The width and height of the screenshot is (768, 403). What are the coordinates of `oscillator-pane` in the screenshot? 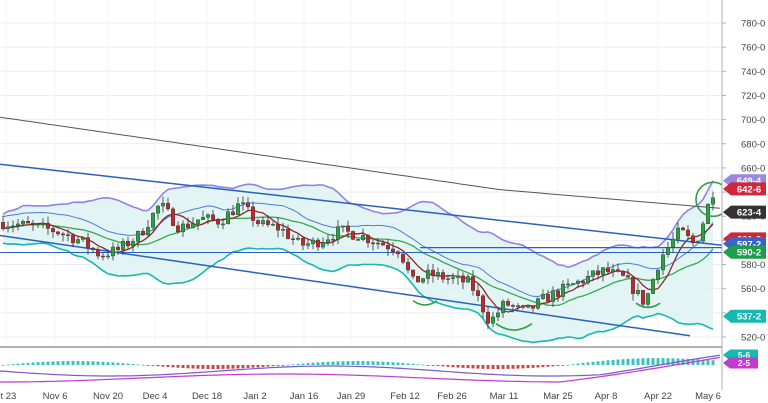 It's located at (360, 368).